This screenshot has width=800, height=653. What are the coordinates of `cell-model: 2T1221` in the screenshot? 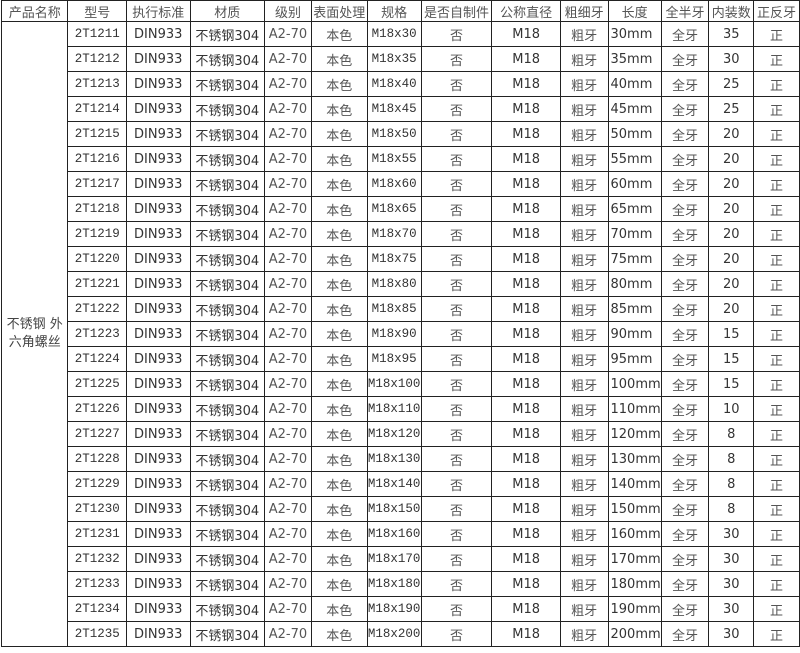 It's located at (97, 284).